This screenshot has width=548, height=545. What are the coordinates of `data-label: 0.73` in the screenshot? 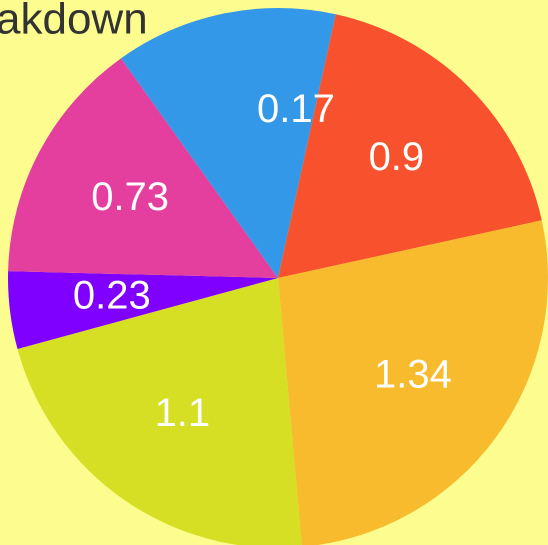 It's located at (130, 197).